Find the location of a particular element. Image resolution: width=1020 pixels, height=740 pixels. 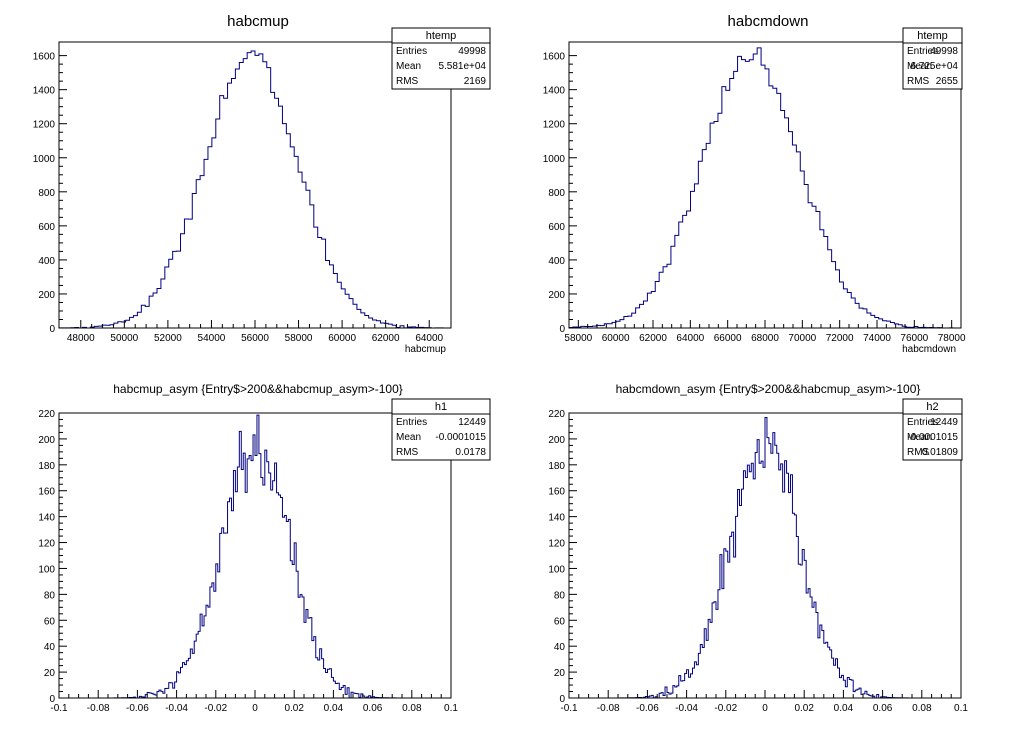

x-tick-label: -0.04 is located at coordinates (686, 708).